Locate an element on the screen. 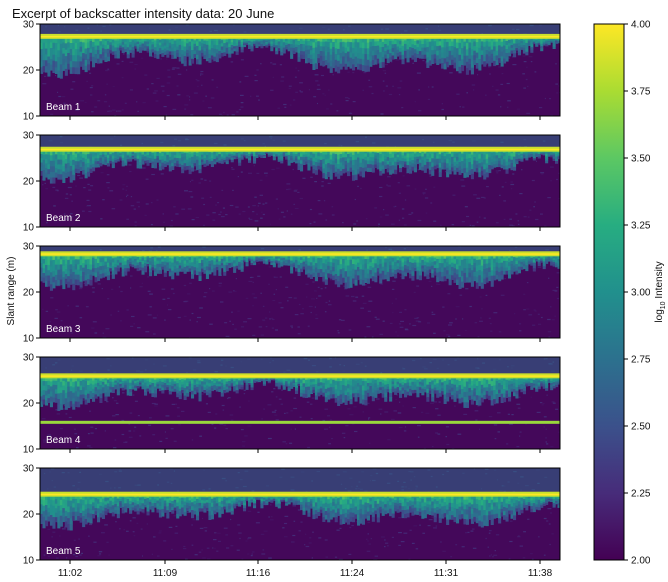 This screenshot has width=668, height=582. x-tick-label: 11:02 is located at coordinates (70, 573).